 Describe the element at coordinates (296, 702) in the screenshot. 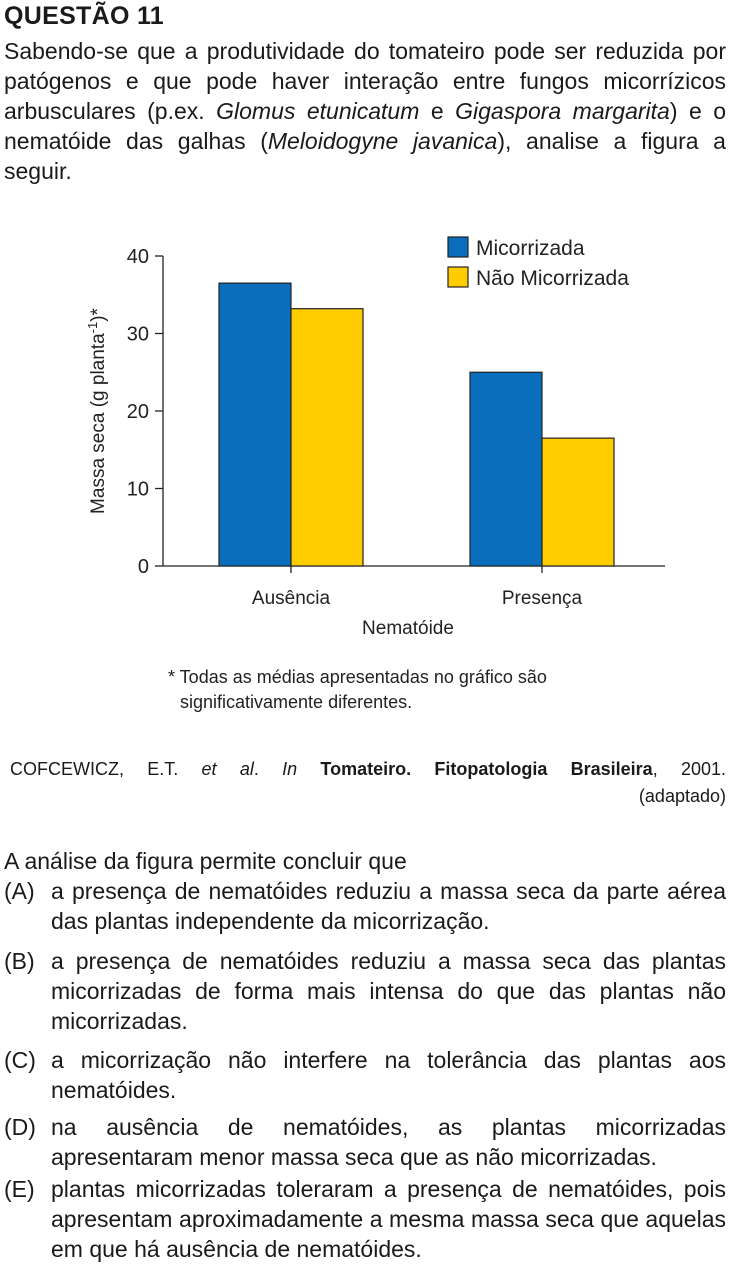

I see `chart-footnote: significativamente diferentes.` at that location.